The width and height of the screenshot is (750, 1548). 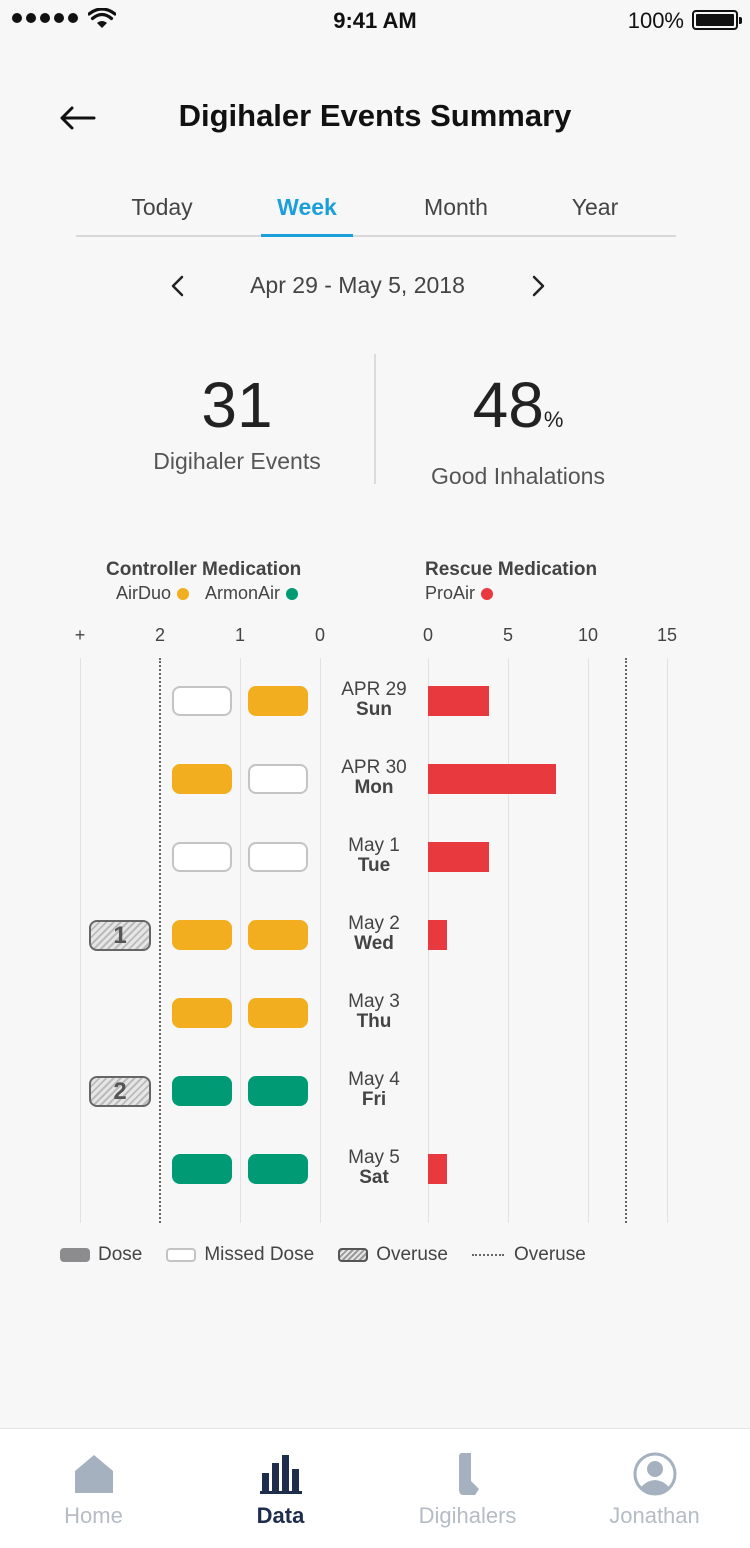 I want to click on page-title: Digihaler Events Summary, so click(x=375, y=115).